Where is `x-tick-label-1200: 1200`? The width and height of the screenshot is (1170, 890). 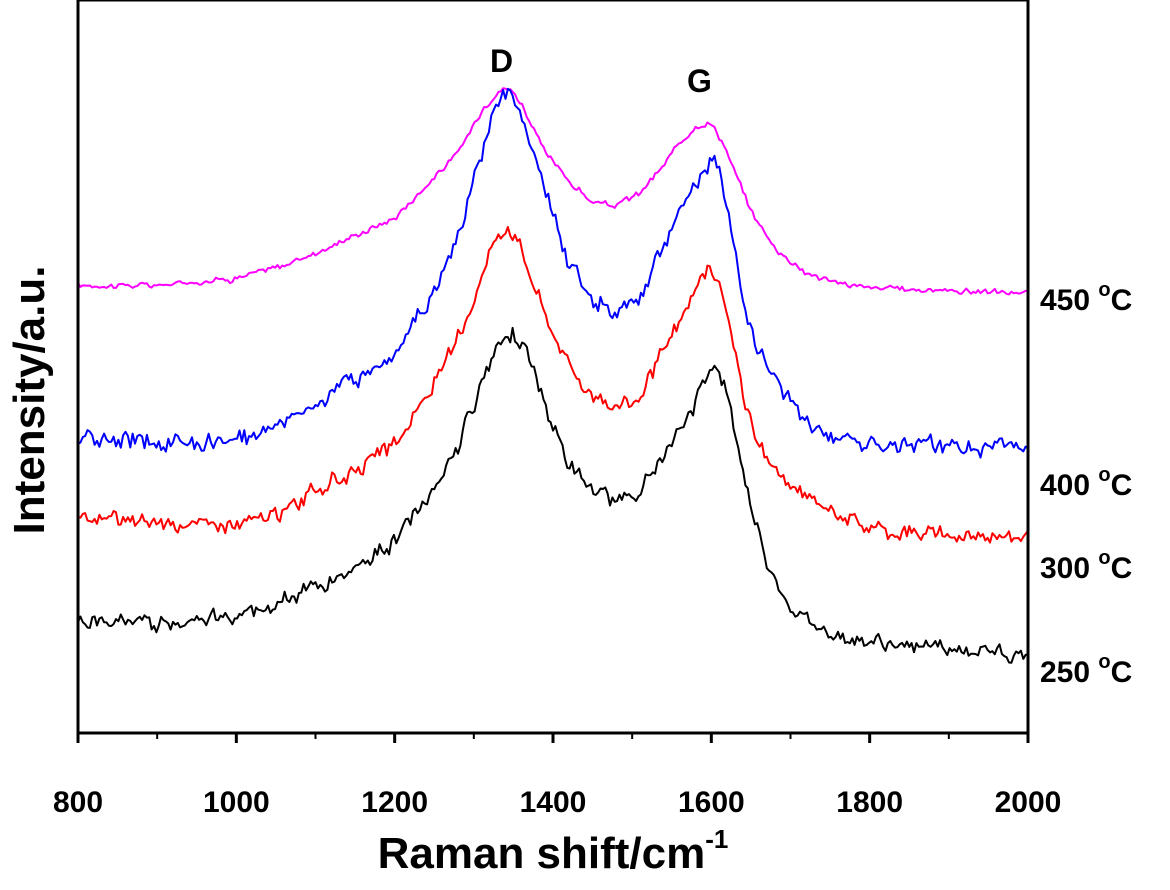 x-tick-label-1200: 1200 is located at coordinates (394, 802).